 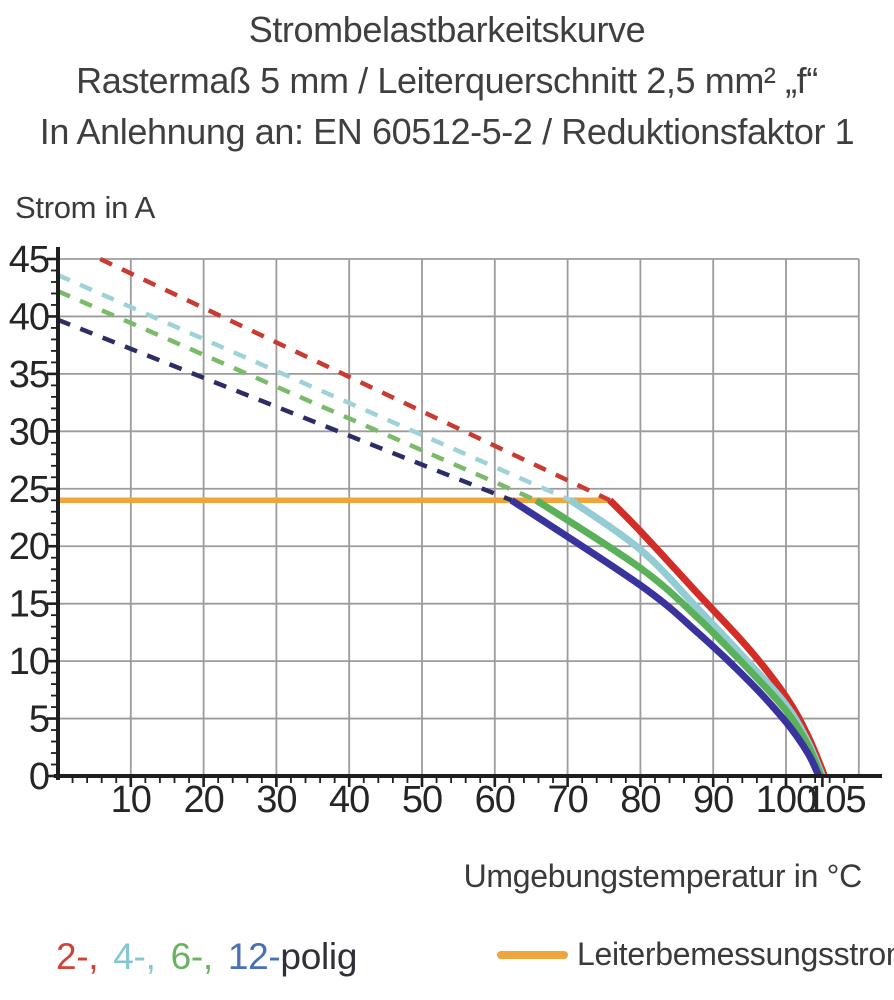 I want to click on y-axis-title: Strom in A, so click(x=85, y=207).